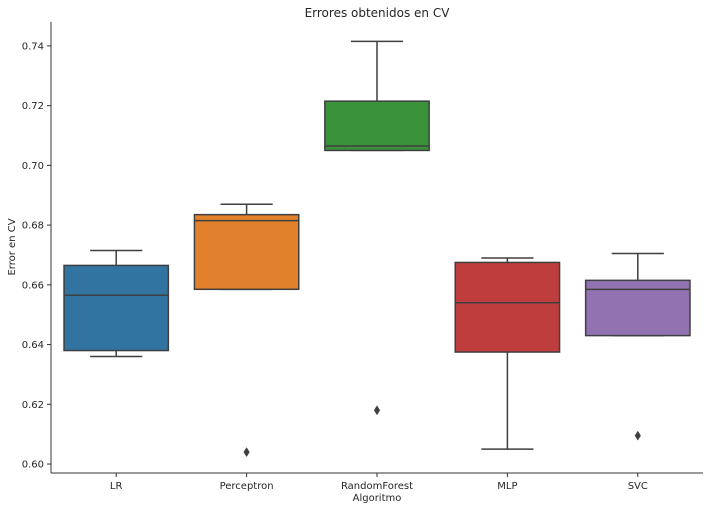 The width and height of the screenshot is (710, 514). I want to click on y-tick-label: 0.74, so click(33, 46).